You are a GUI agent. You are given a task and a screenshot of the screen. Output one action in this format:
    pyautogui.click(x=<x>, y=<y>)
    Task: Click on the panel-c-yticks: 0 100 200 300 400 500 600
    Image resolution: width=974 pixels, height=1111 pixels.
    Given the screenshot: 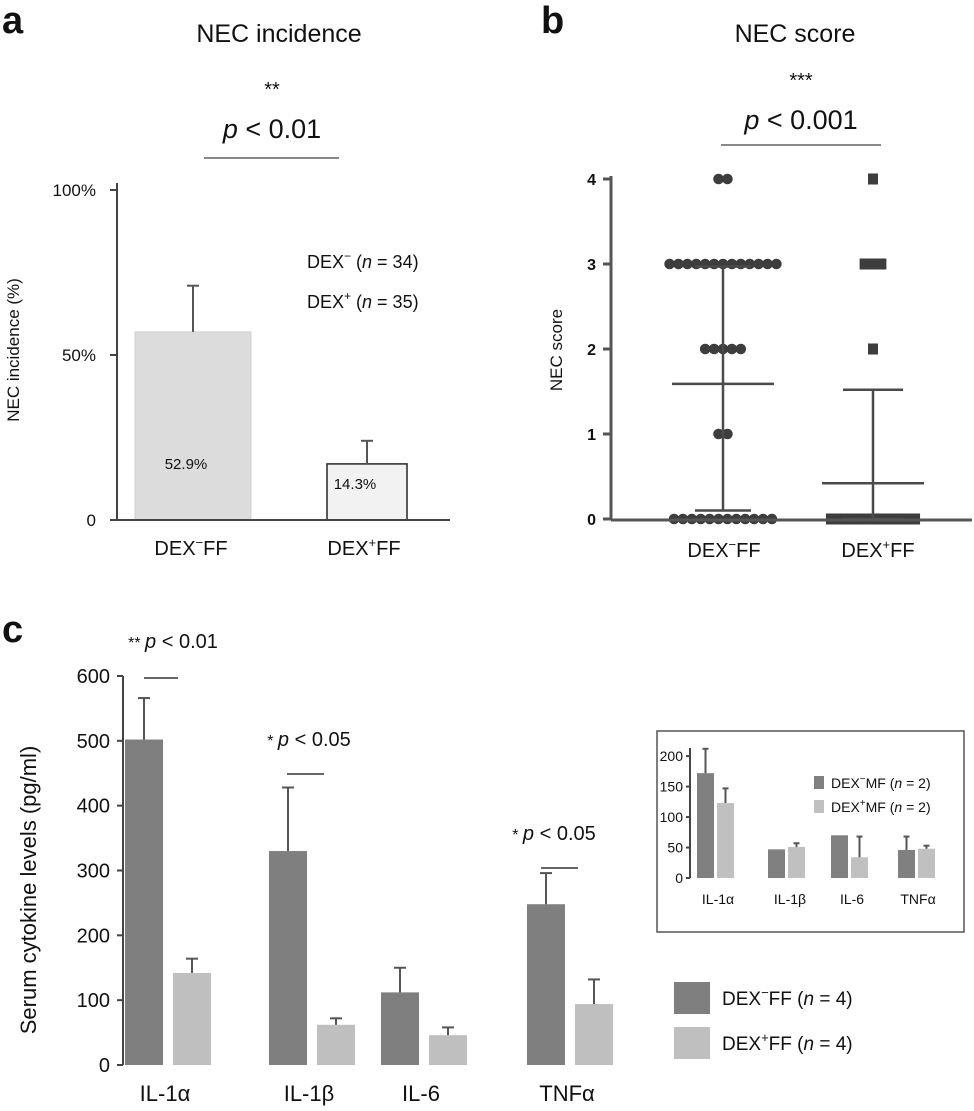 What is the action you would take?
    pyautogui.click(x=100, y=871)
    